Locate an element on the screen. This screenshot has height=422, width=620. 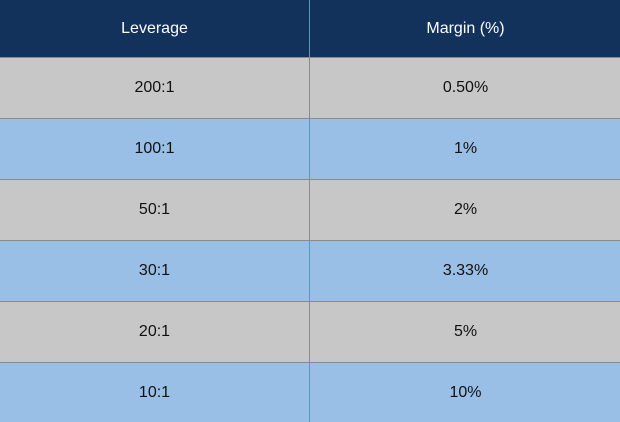
table-row: 200:1 0.50% is located at coordinates (310, 88).